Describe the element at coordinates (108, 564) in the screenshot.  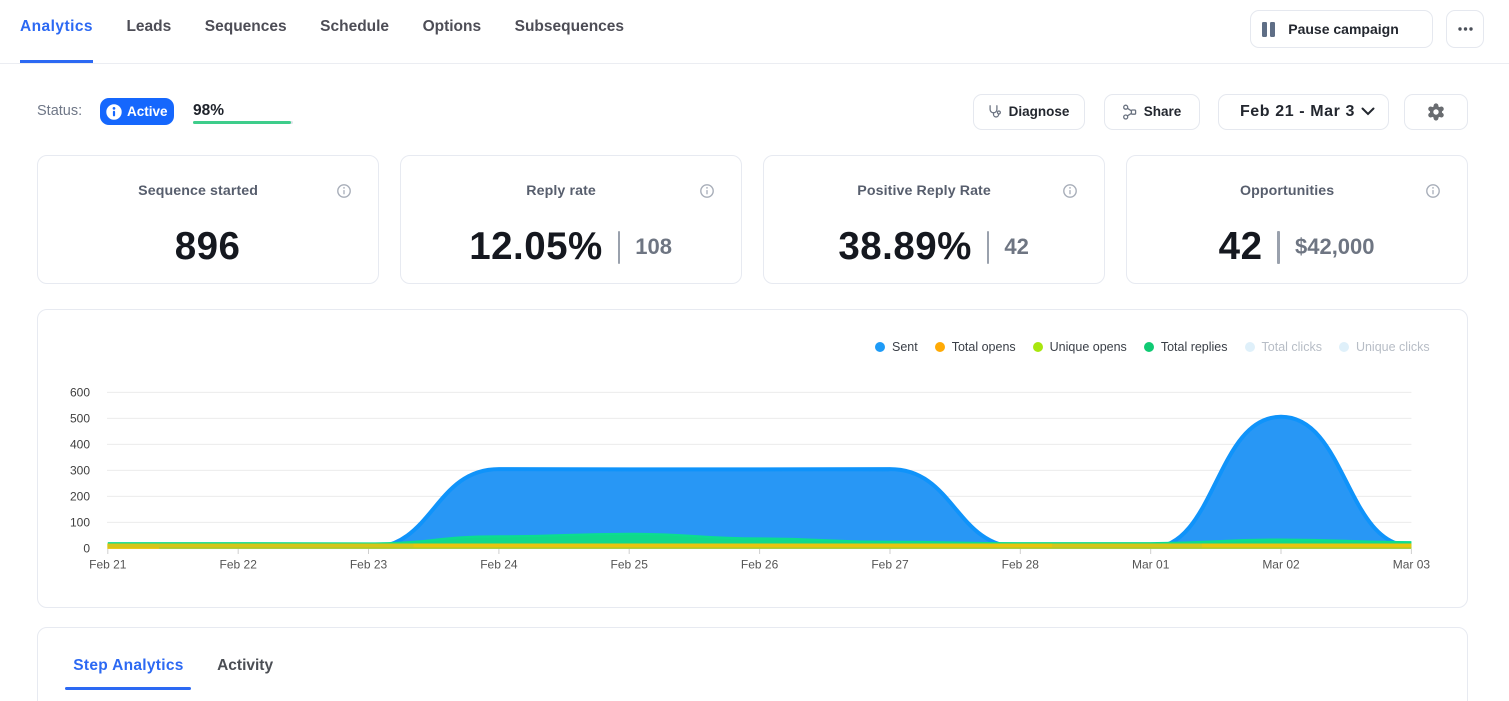
I see `svg-text: Feb 21` at that location.